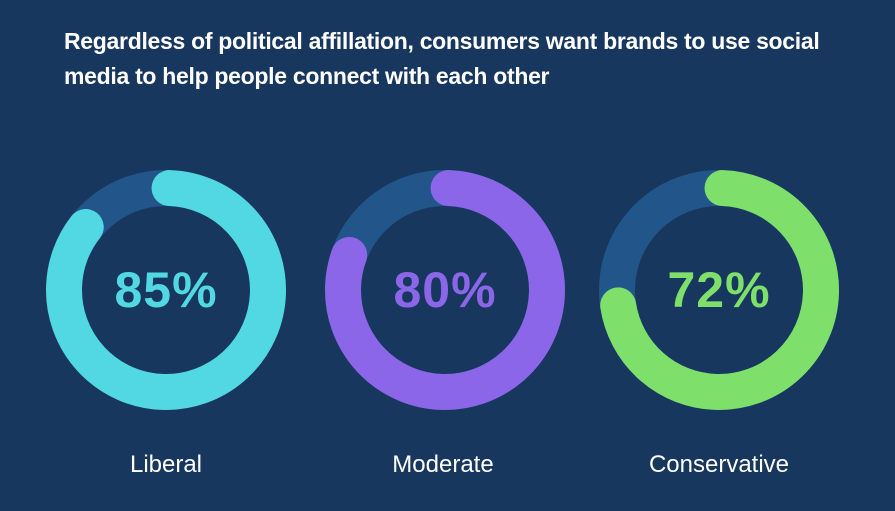  I want to click on donut-liberal: 85%, so click(166, 290).